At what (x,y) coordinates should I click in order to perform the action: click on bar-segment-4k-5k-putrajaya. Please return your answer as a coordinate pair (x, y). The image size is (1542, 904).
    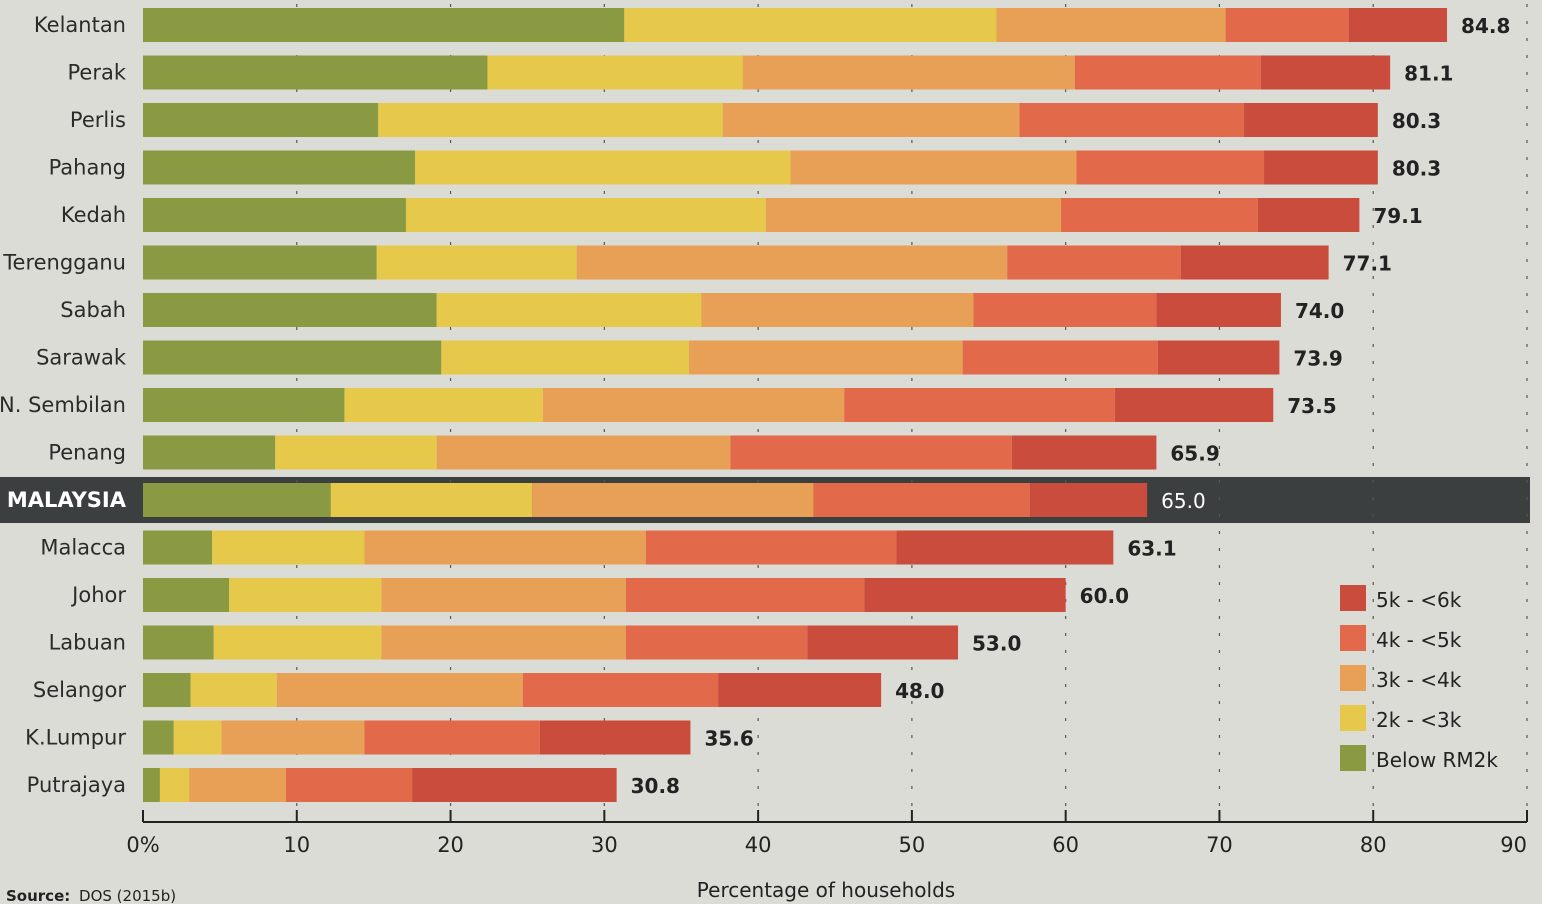
    Looking at the image, I should click on (349, 785).